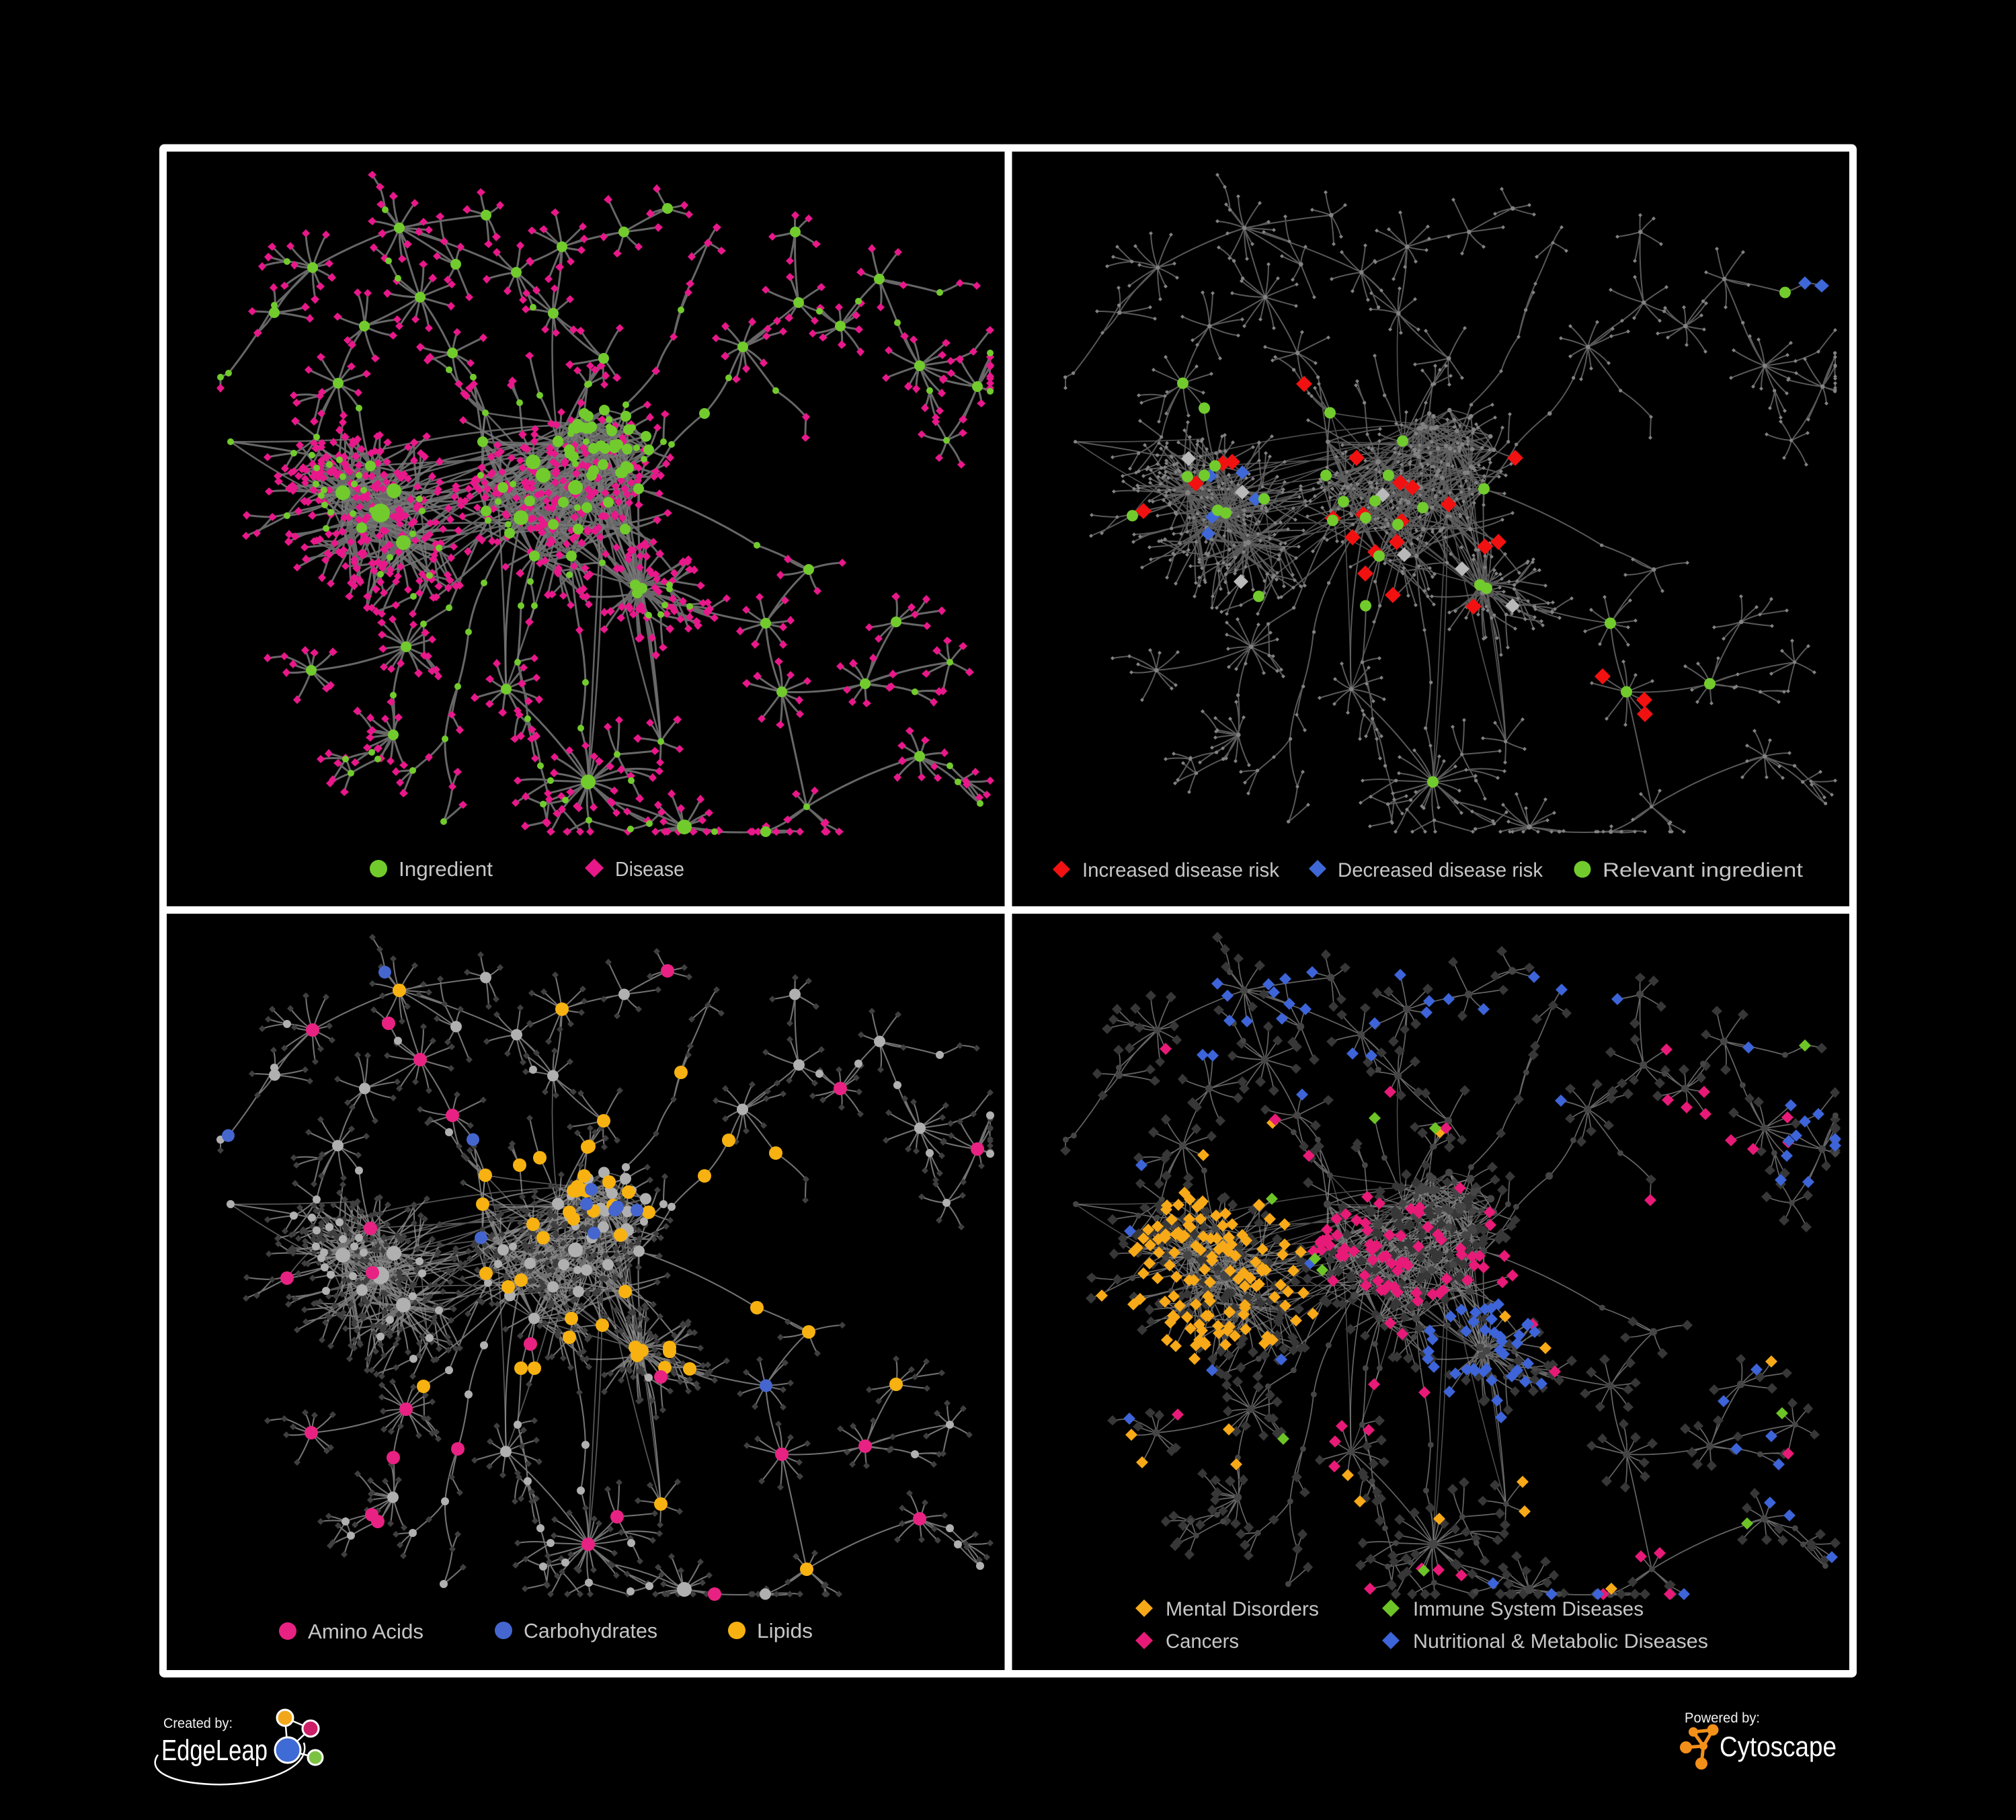 The height and width of the screenshot is (1820, 2016). What do you see at coordinates (785, 1631) in the screenshot?
I see `svg-text: Lipids` at bounding box center [785, 1631].